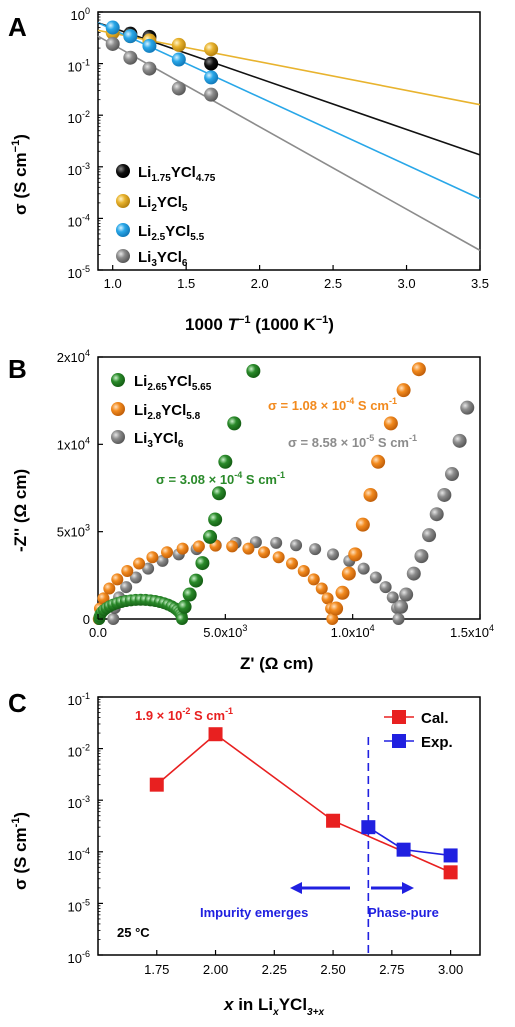  What do you see at coordinates (113, 283) in the screenshot?
I see `x-tick-label: 1.0` at bounding box center [113, 283].